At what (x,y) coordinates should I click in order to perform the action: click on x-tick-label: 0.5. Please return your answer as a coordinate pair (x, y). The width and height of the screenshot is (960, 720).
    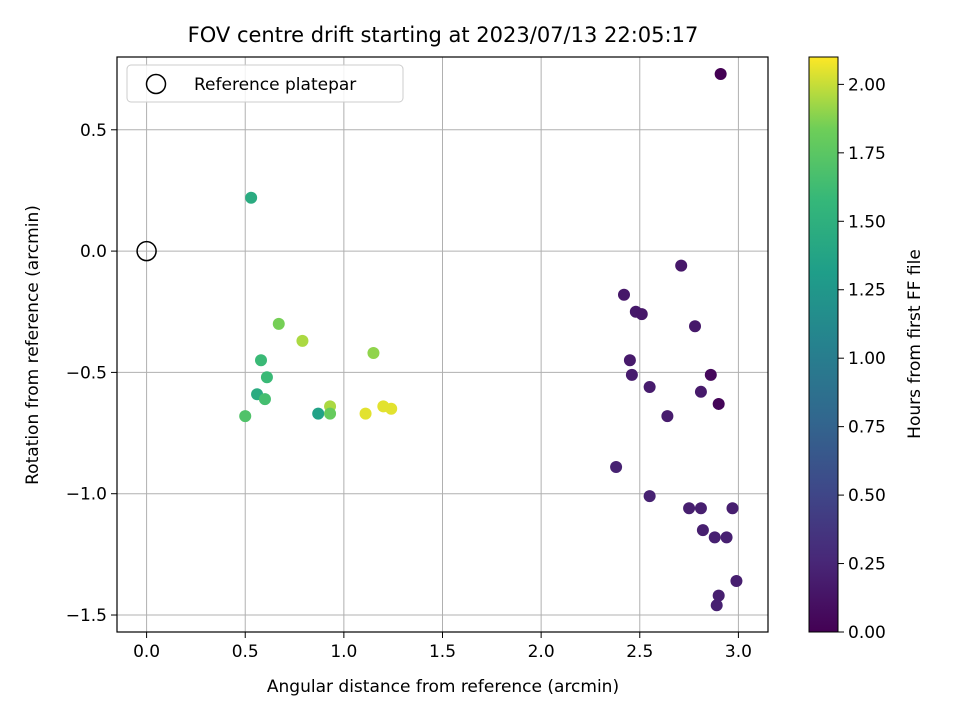
    Looking at the image, I should click on (245, 652).